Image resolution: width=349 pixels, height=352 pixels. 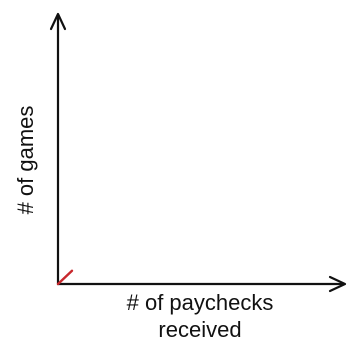 What do you see at coordinates (58, 21) in the screenshot?
I see `y-axis-arrowhead` at bounding box center [58, 21].